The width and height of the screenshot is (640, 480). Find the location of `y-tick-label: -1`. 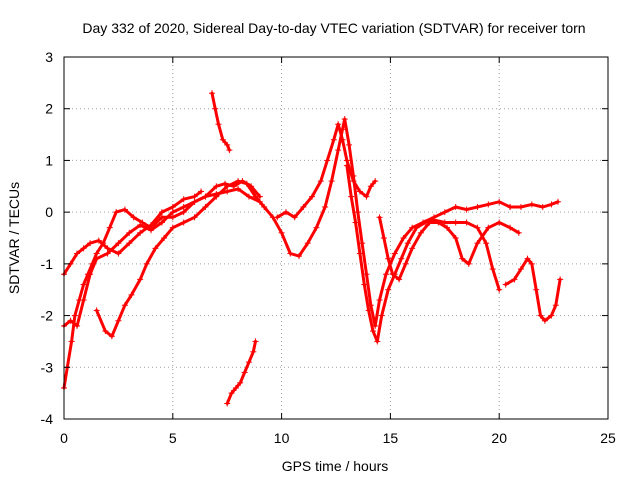

y-tick-label: -1 is located at coordinates (47, 264).